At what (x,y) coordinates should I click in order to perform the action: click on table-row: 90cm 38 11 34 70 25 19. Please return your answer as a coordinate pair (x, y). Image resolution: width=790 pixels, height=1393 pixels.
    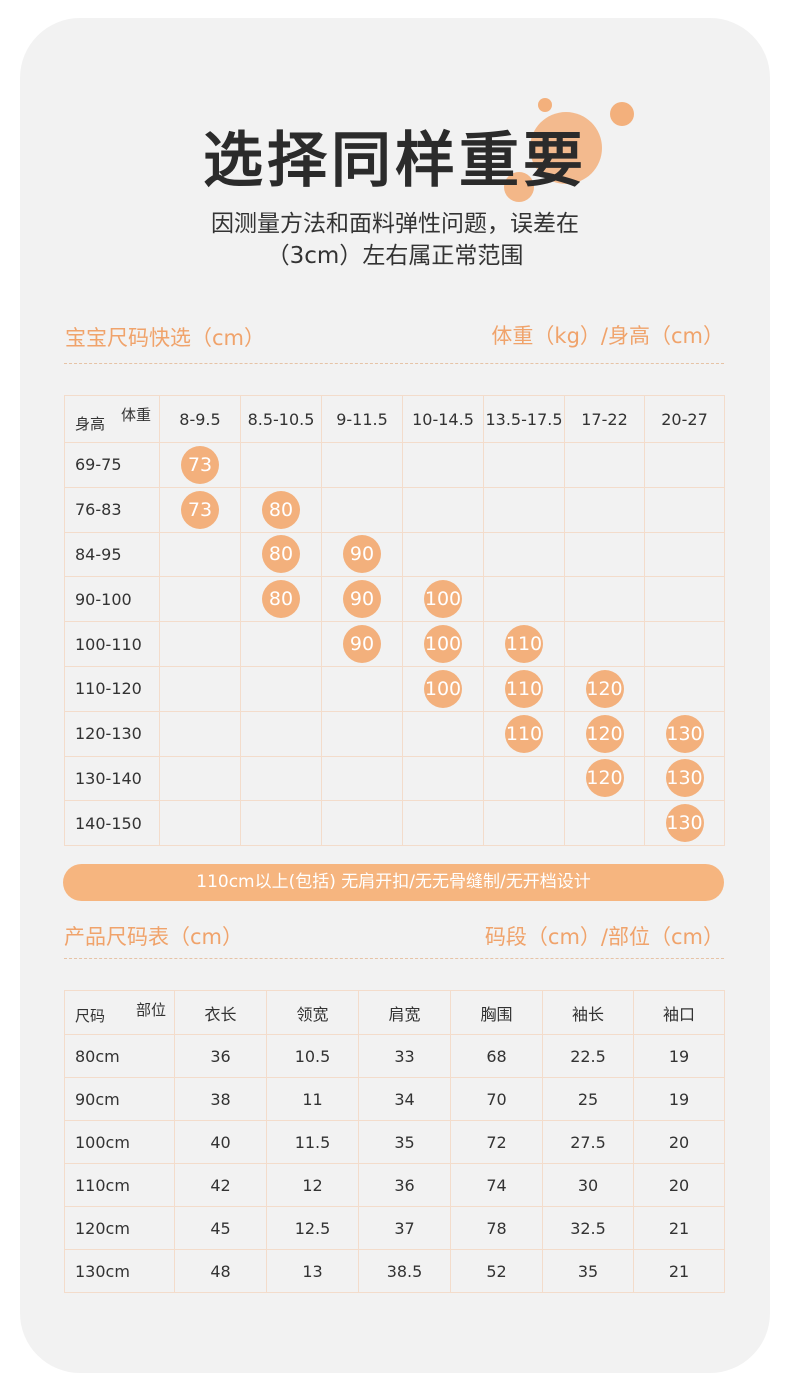
    Looking at the image, I should click on (394, 1099).